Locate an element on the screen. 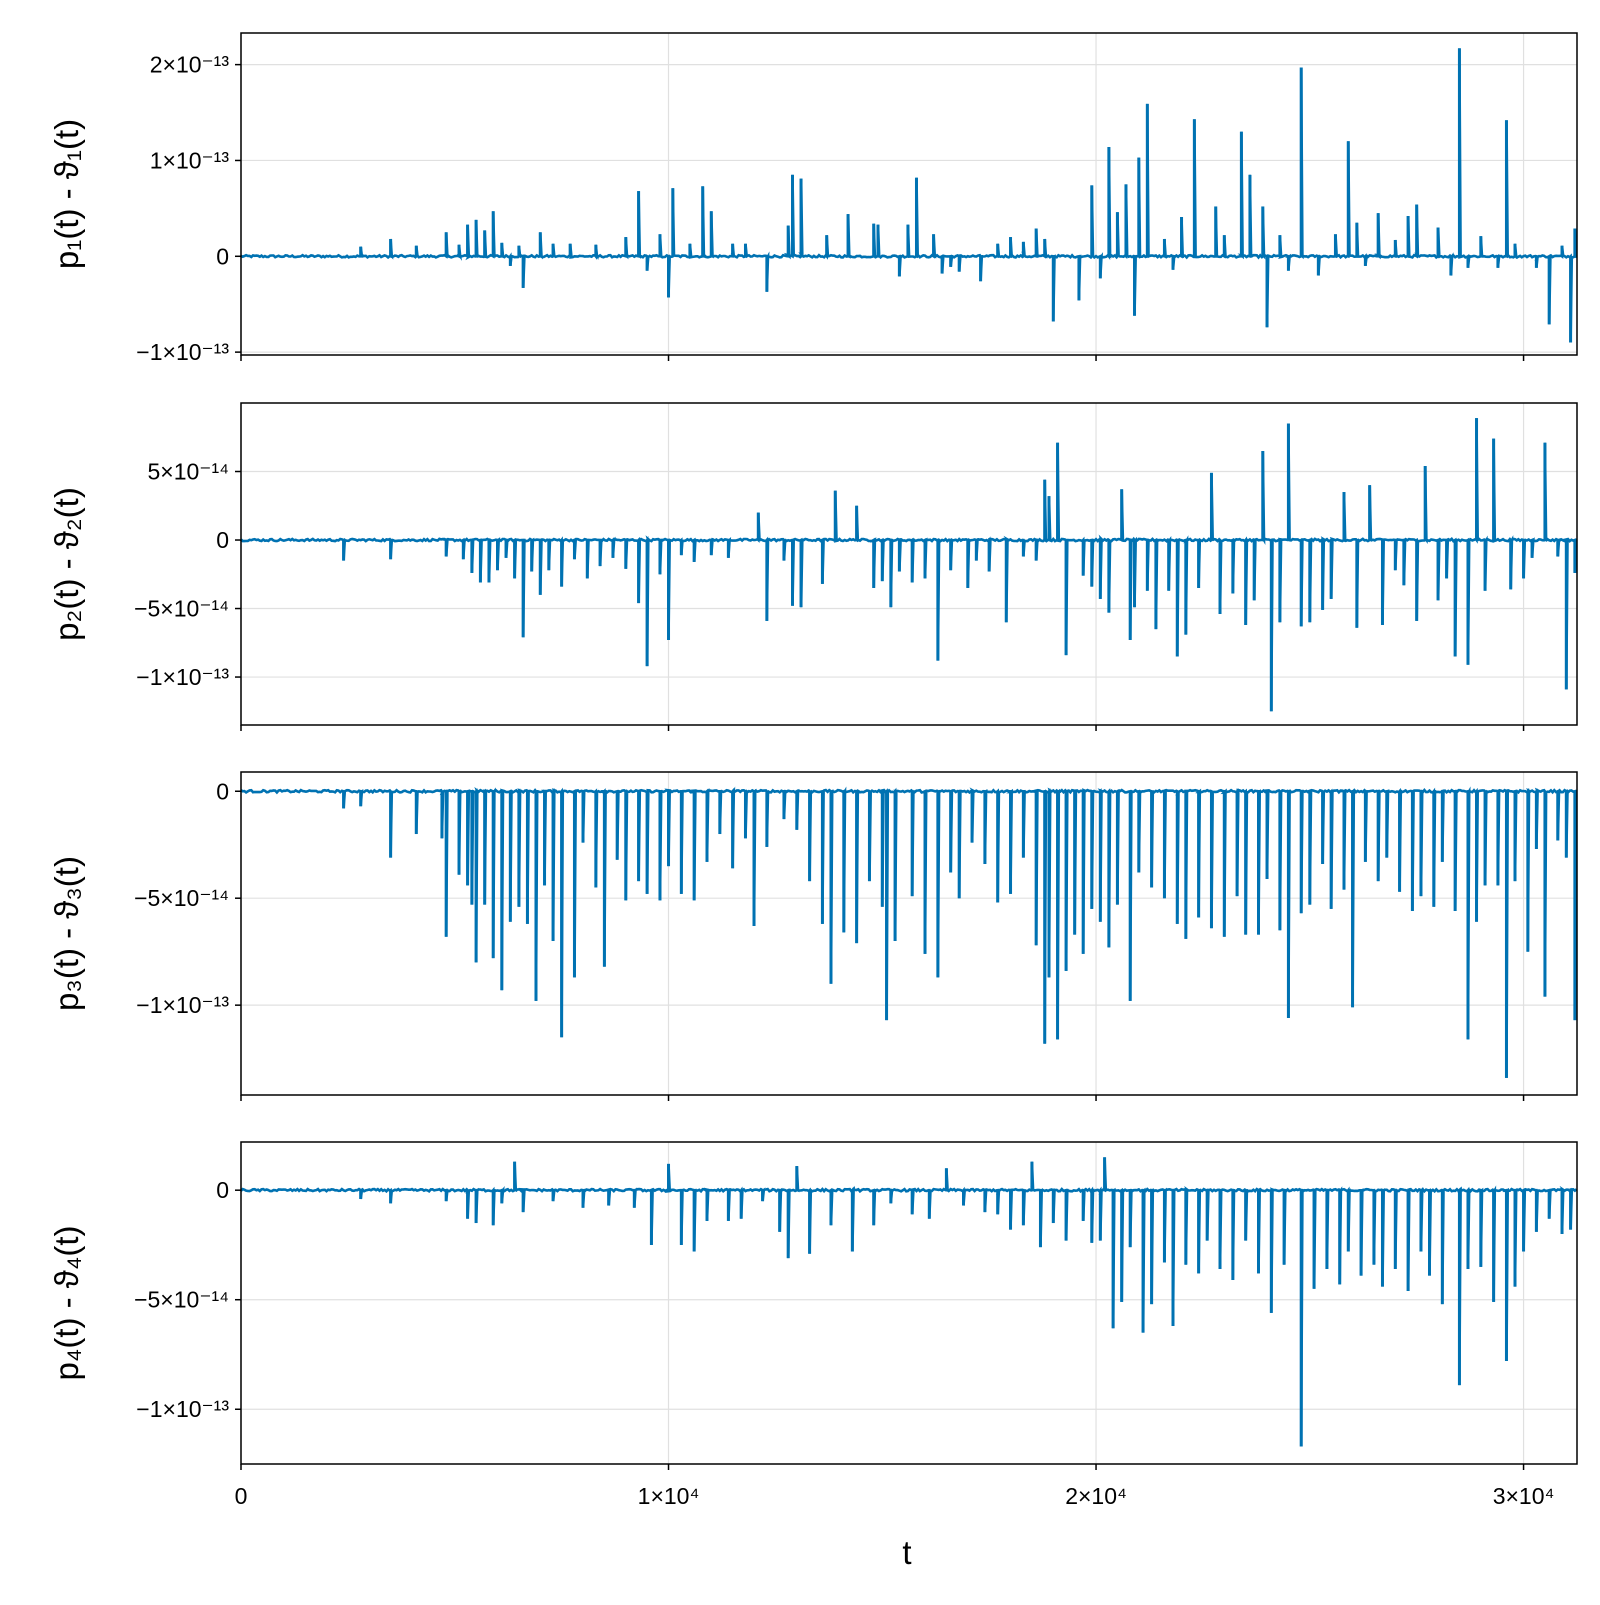 This screenshot has width=1600, height=1605. y-axis-label-p2: p₂(t) - ϑ₂(t) is located at coordinates (66, 564).